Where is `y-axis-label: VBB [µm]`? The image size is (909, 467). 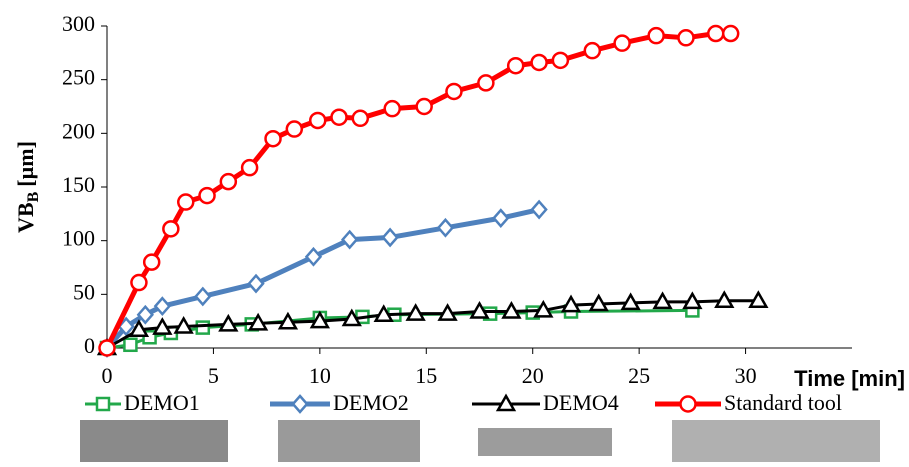
y-axis-label: VBB [µm] is located at coordinates (27, 187).